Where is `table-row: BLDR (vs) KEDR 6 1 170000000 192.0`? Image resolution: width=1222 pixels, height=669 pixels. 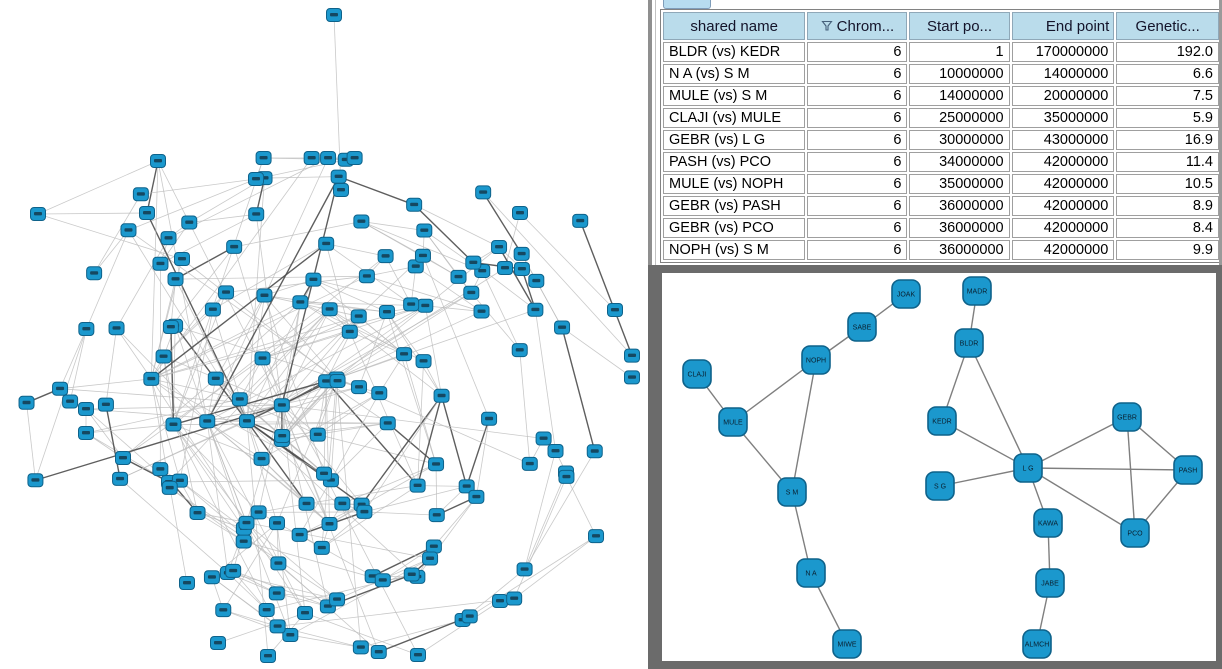
table-row: BLDR (vs) KEDR 6 1 170000000 192.0 is located at coordinates (941, 52).